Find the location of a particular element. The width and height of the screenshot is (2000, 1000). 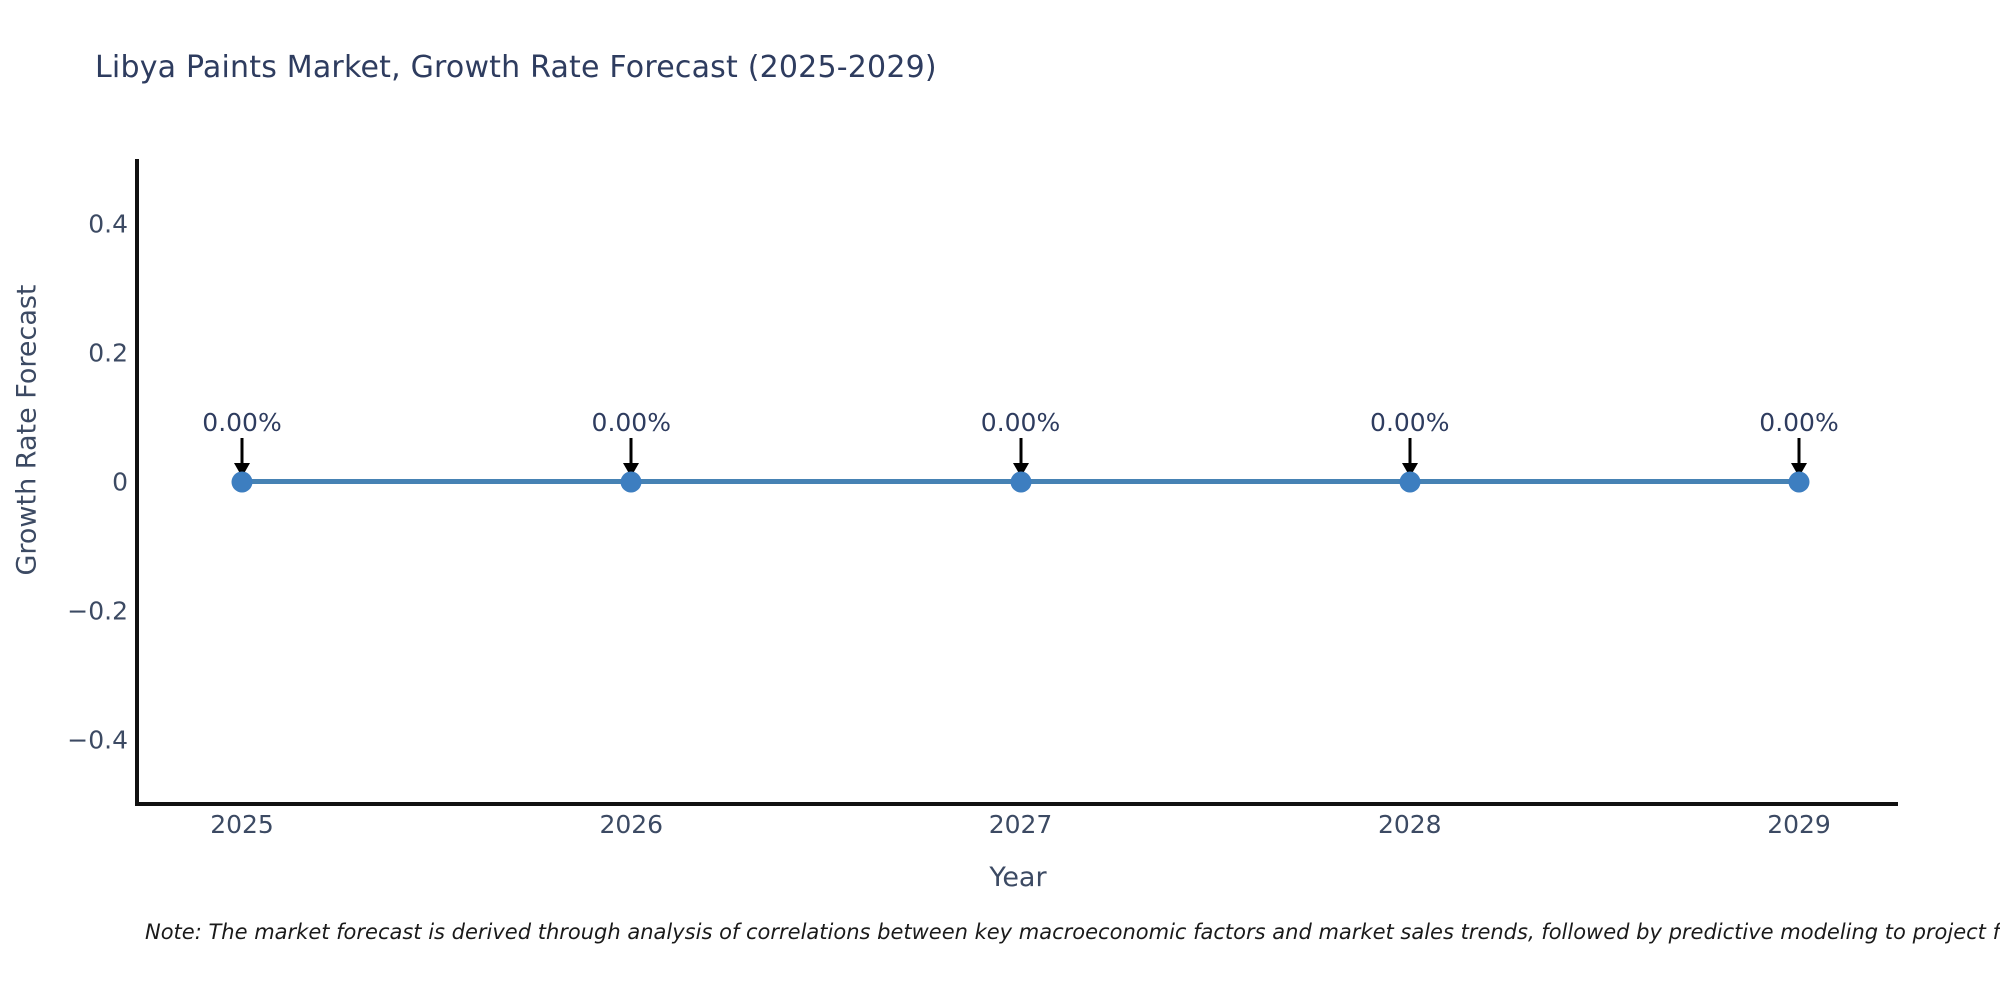

x-tick-label: 2026 is located at coordinates (631, 824).